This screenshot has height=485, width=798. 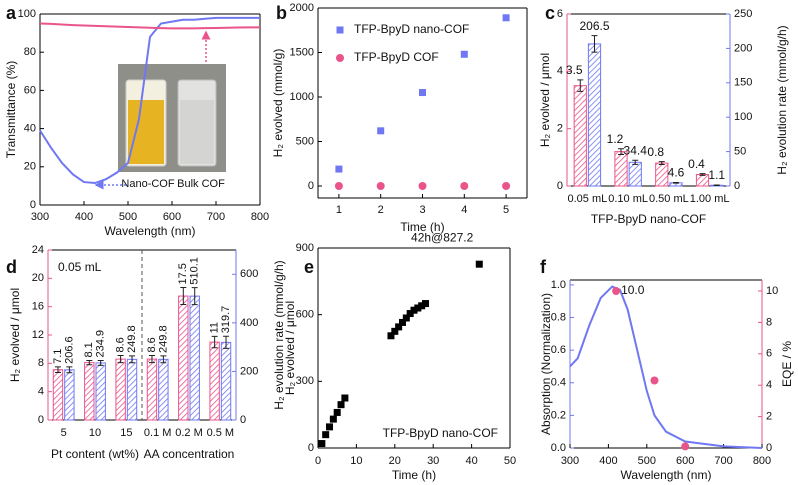 I want to click on value-label: 8.1, so click(x=89, y=349).